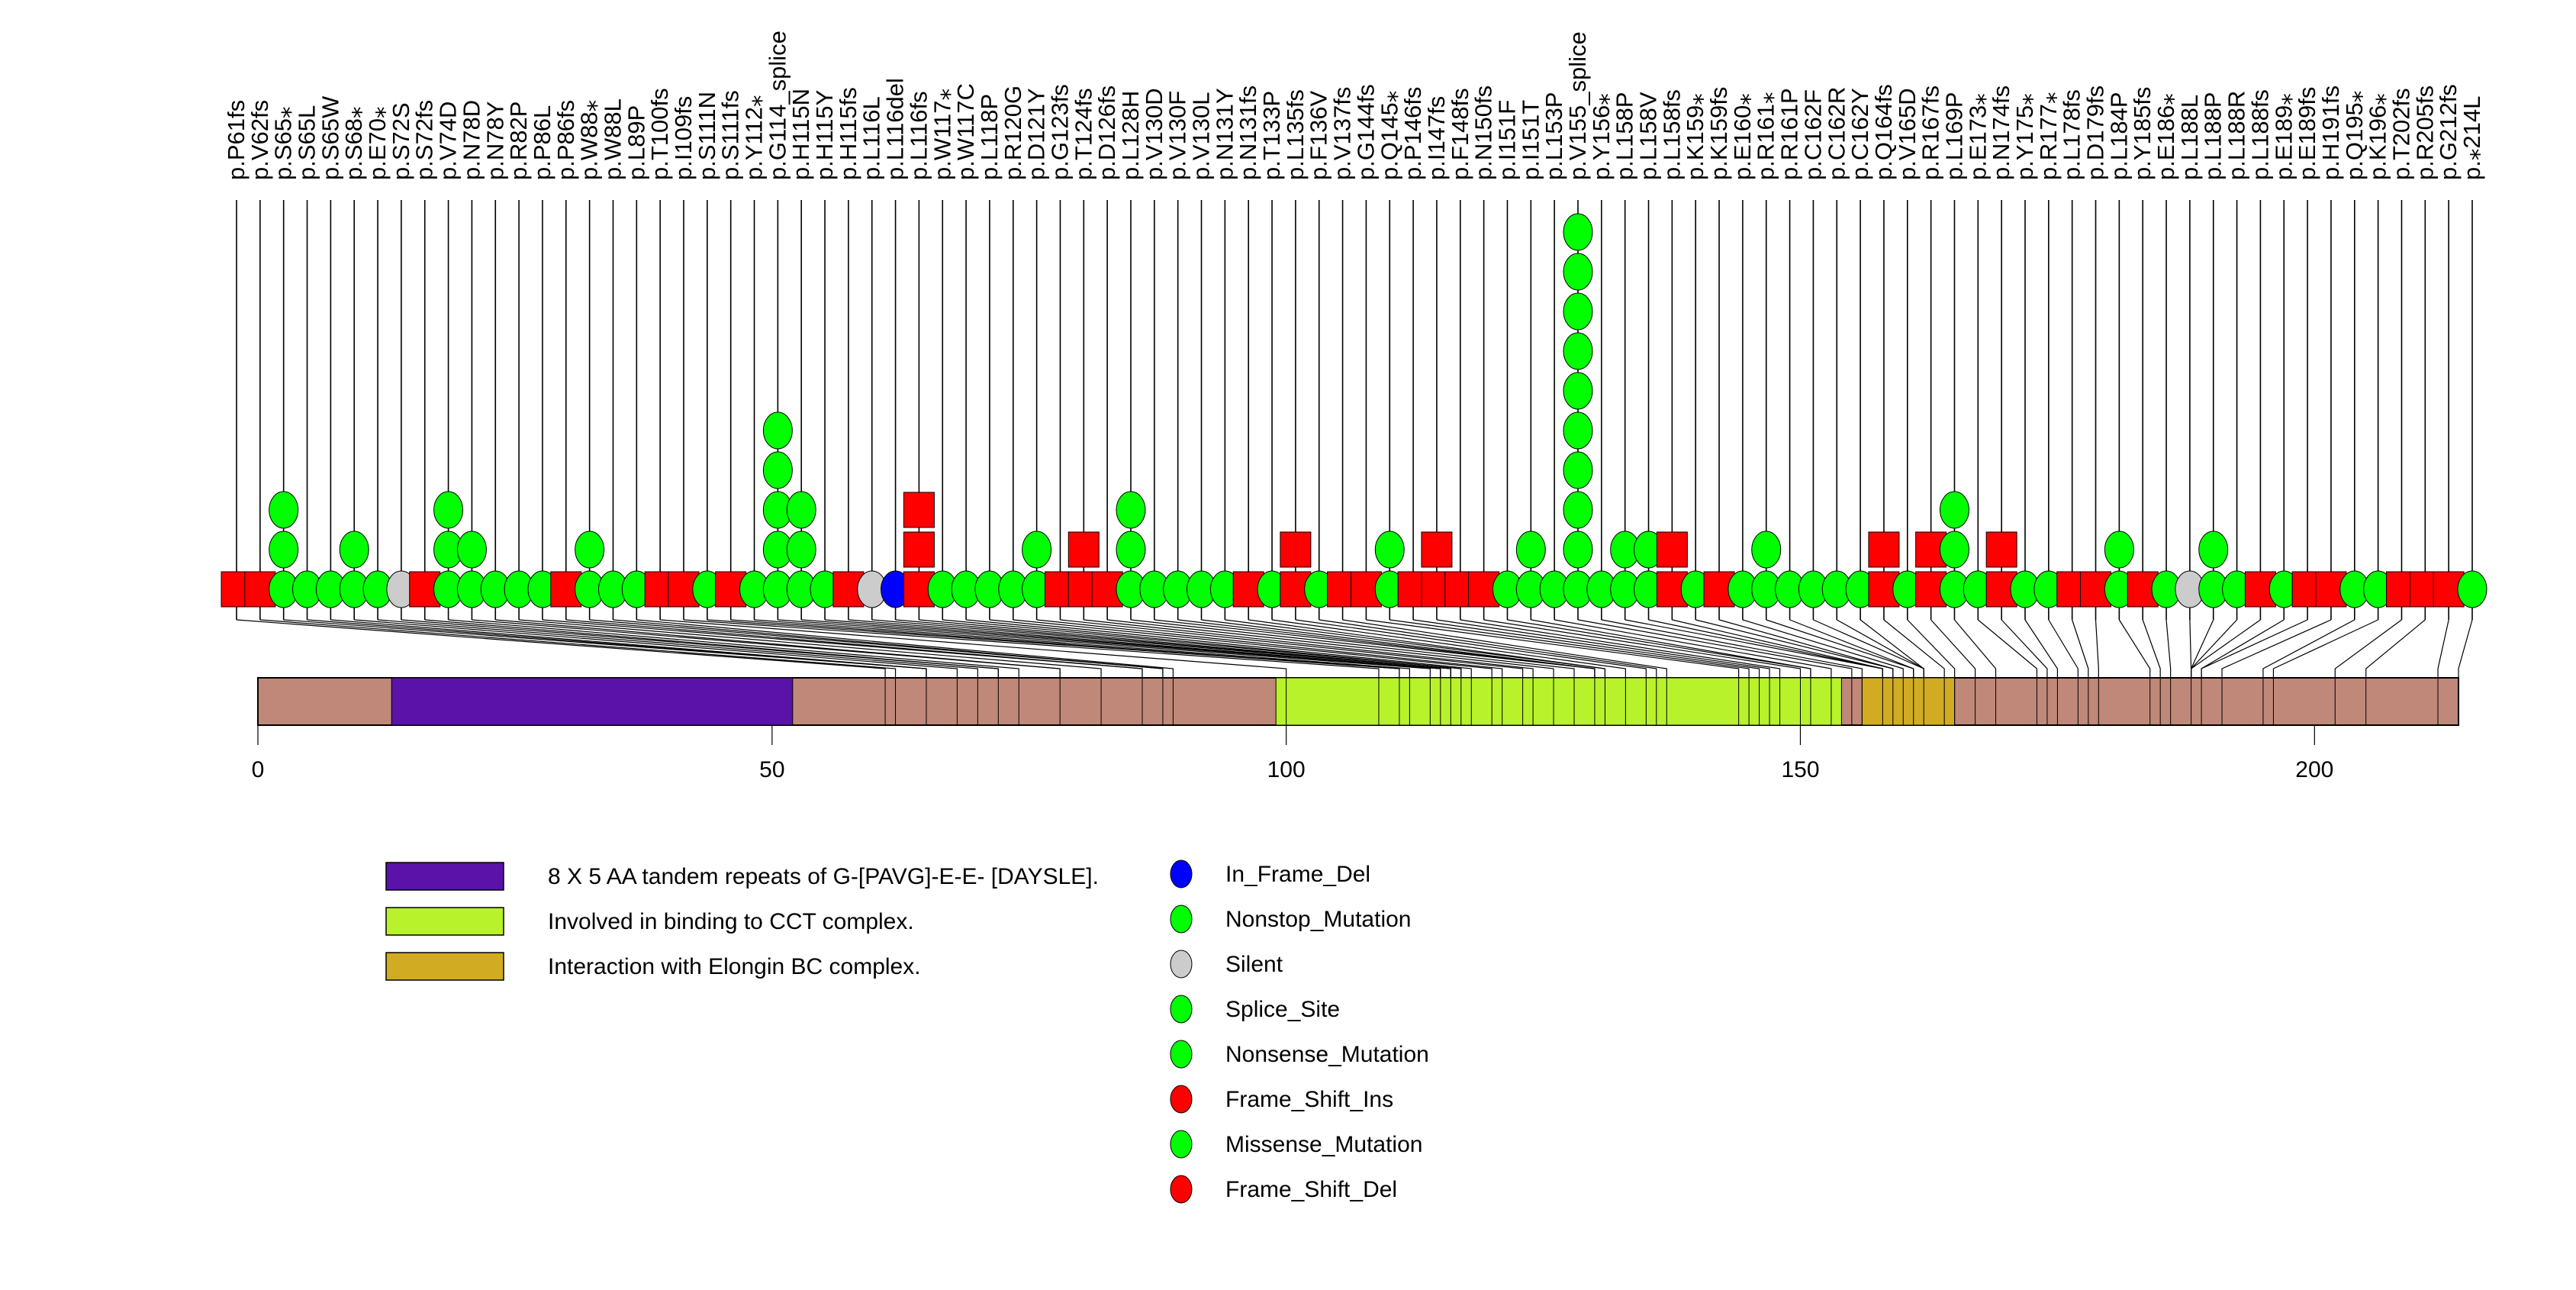 The width and height of the screenshot is (2576, 1290). Describe the element at coordinates (1311, 1189) in the screenshot. I see `legend-type-label: Frame_Shift_Del` at that location.